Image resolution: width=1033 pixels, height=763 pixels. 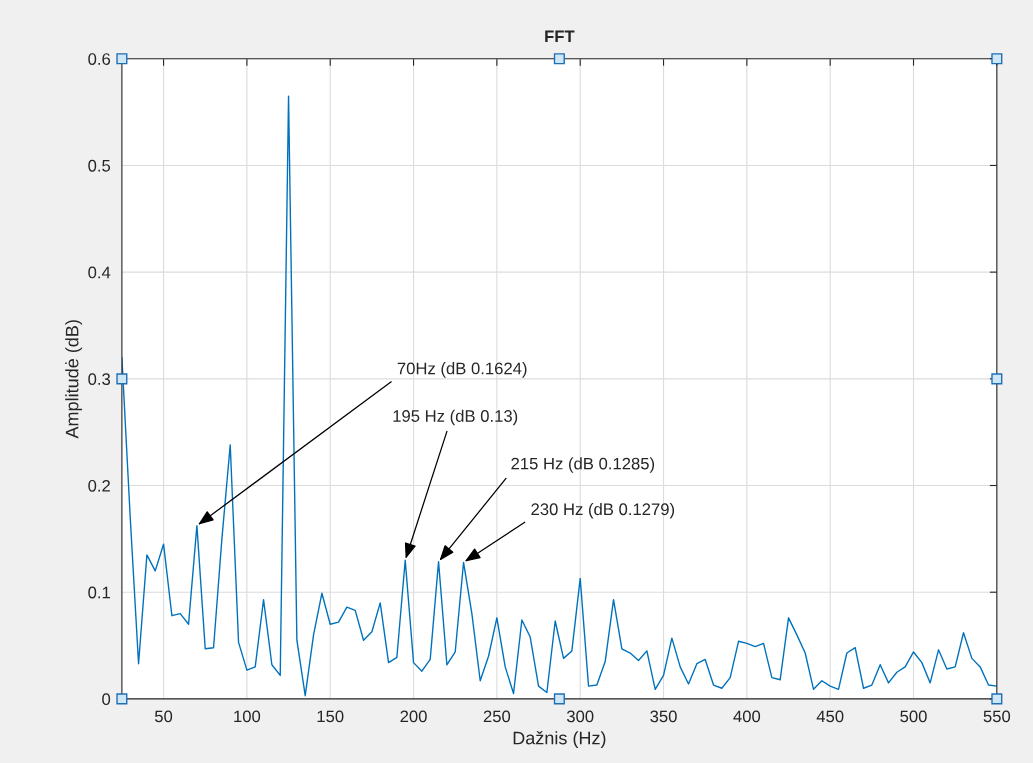 I want to click on x-tick-label: 550, so click(x=997, y=716).